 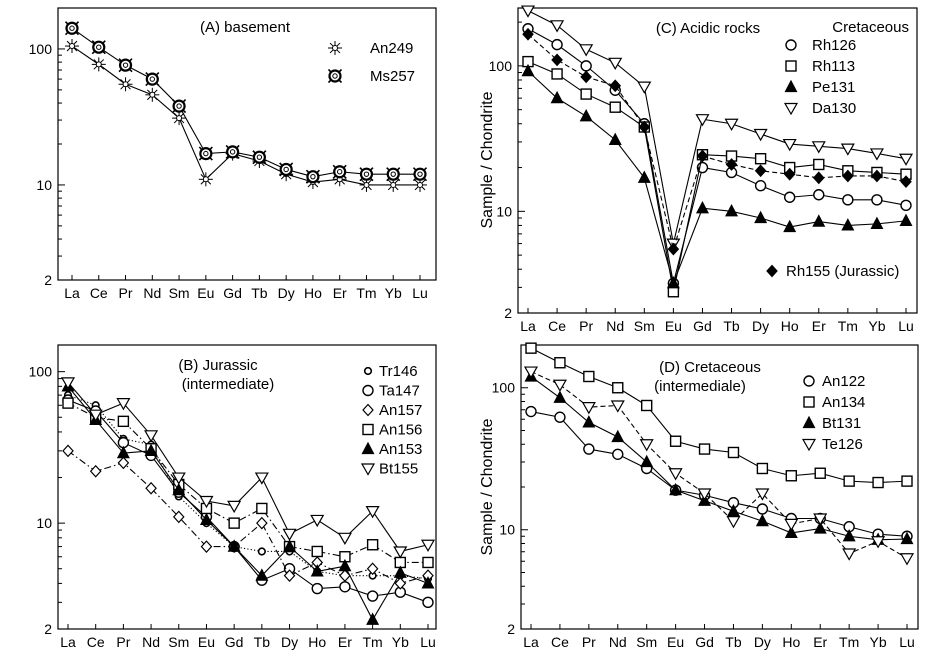 I want to click on legend-label: An134, so click(x=843, y=402).